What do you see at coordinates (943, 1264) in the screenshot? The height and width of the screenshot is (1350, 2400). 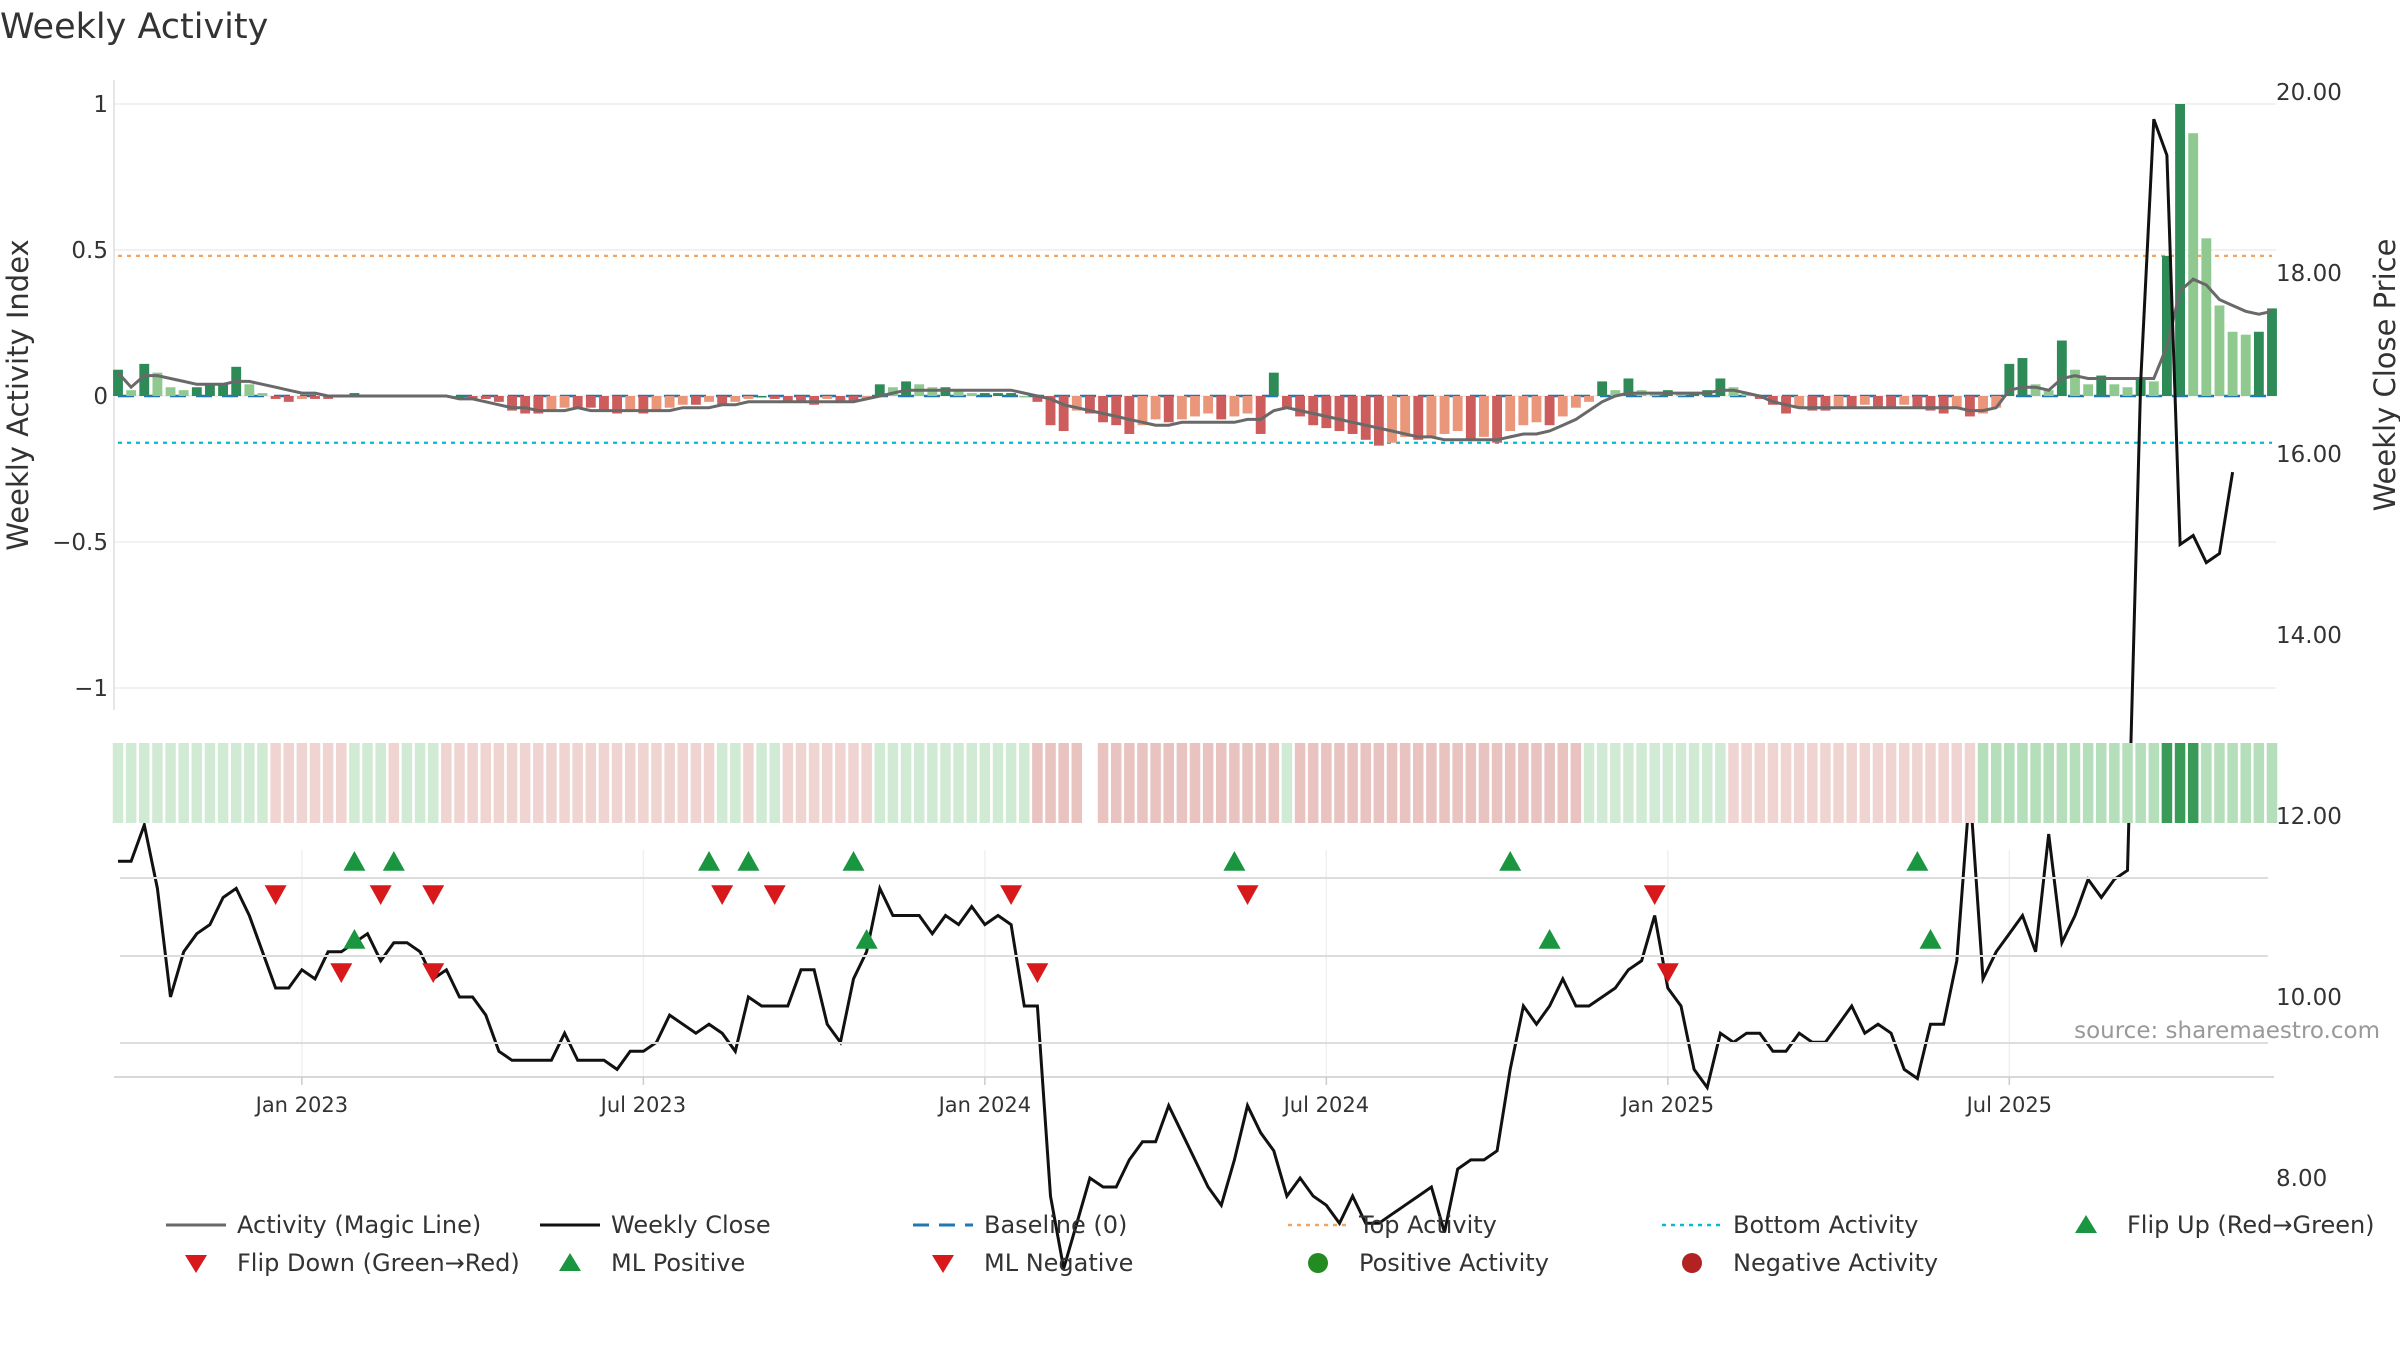 I see `red-down-triangle-icon` at bounding box center [943, 1264].